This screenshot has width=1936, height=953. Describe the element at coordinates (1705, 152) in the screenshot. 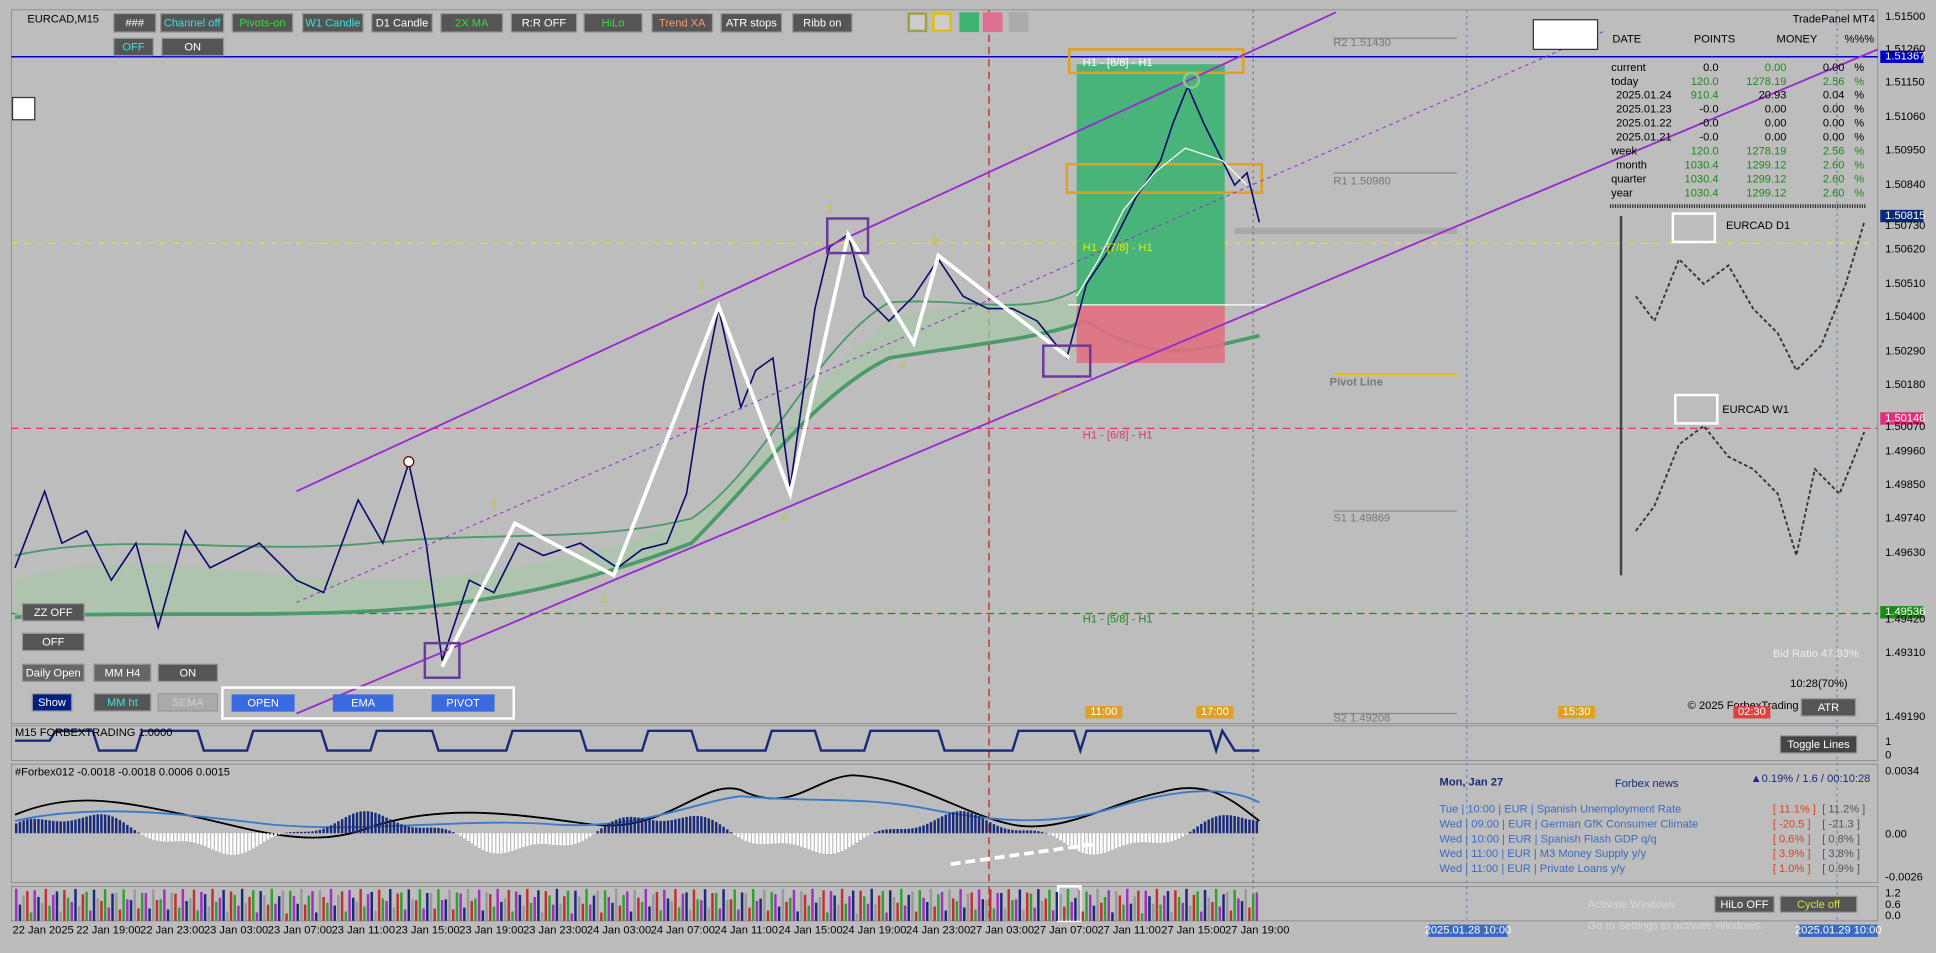

I see `stats-cell: 120.0` at that location.